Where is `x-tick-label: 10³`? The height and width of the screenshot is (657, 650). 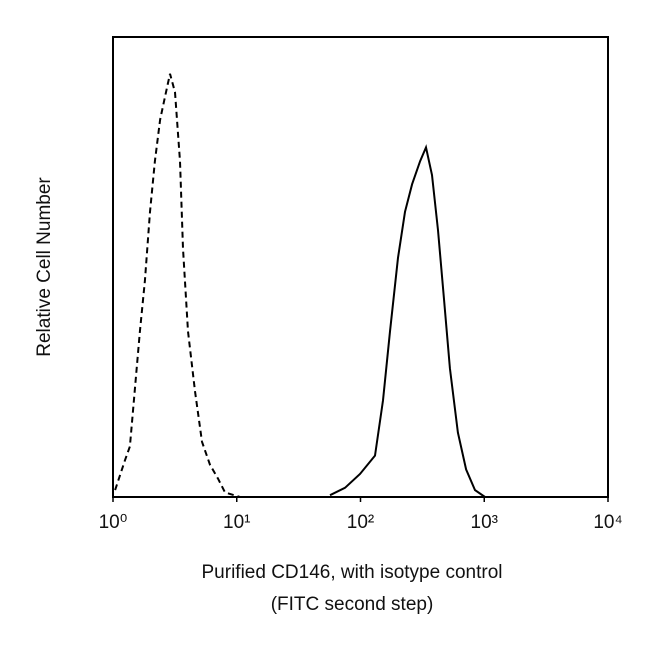
x-tick-label: 10³ is located at coordinates (484, 522).